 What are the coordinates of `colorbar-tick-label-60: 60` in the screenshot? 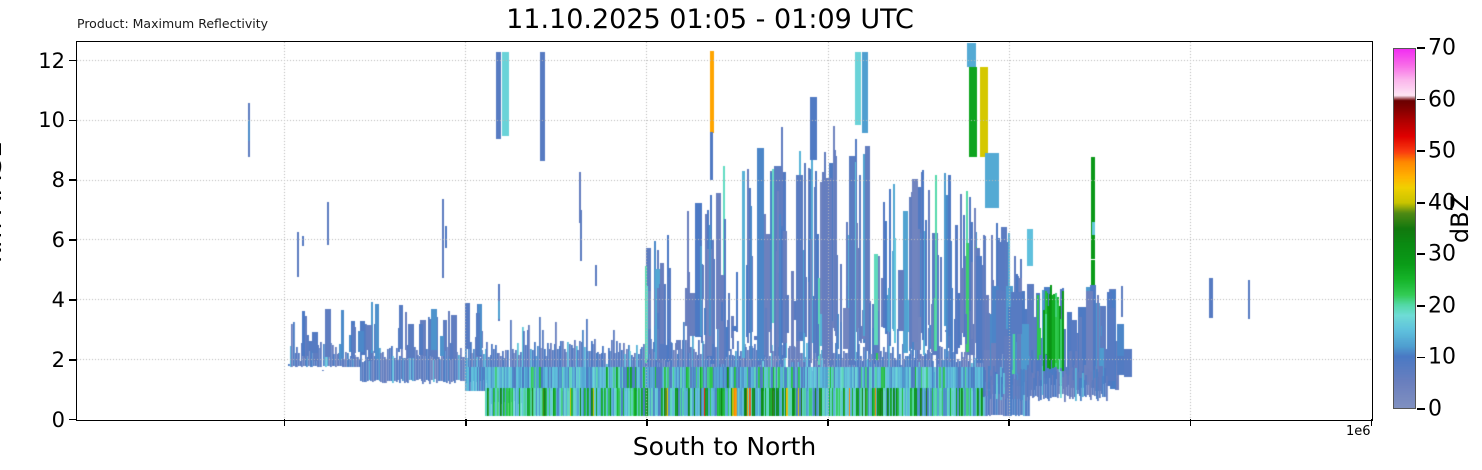 It's located at (1442, 100).